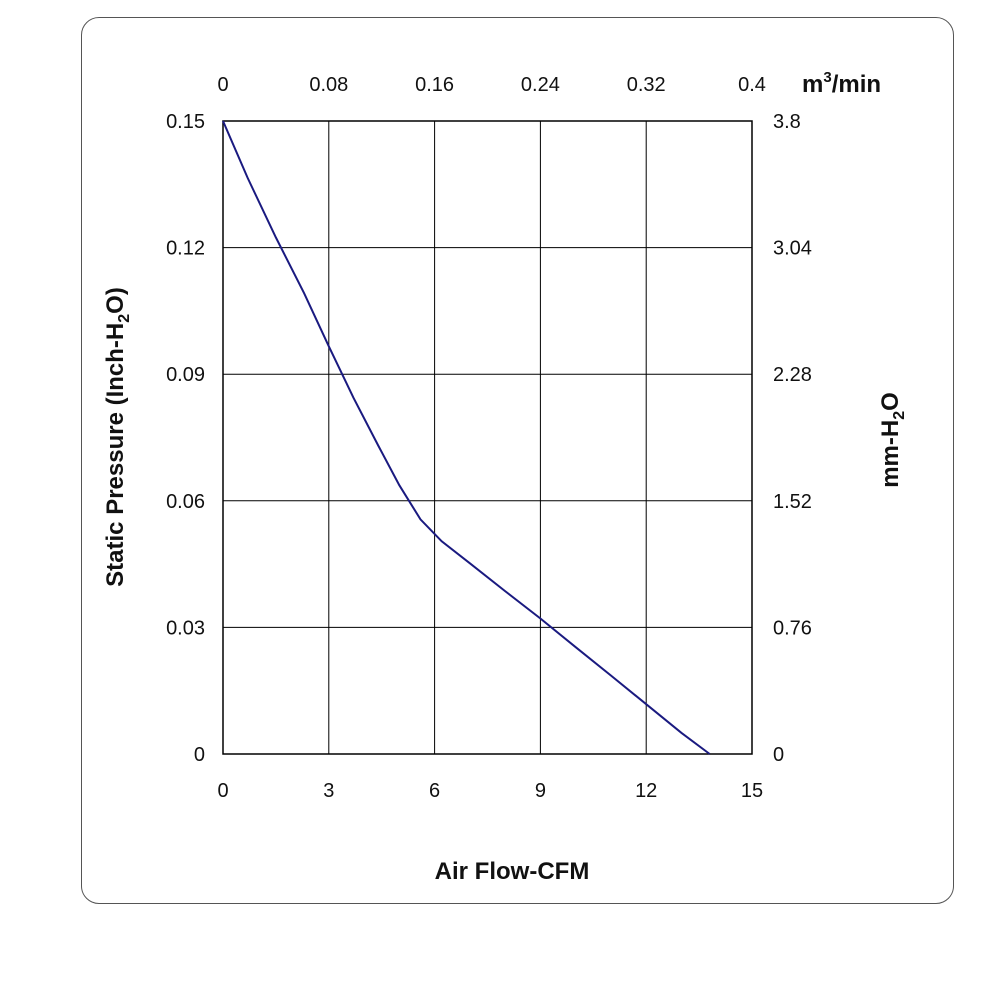  What do you see at coordinates (792, 628) in the screenshot?
I see `y2-tick-label: 0.76` at bounding box center [792, 628].